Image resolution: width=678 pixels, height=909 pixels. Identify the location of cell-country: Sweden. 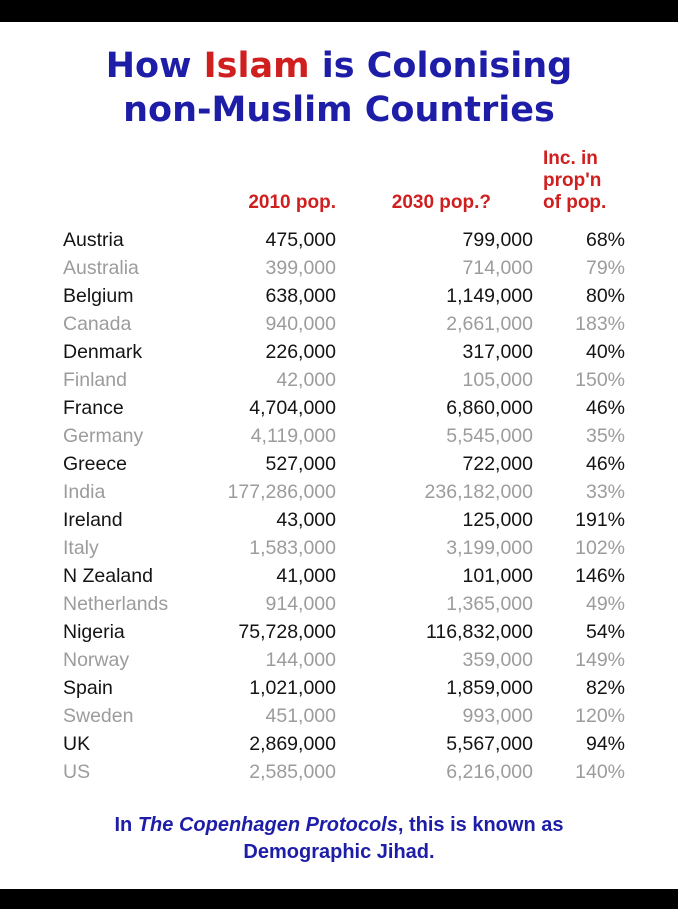
(98, 716).